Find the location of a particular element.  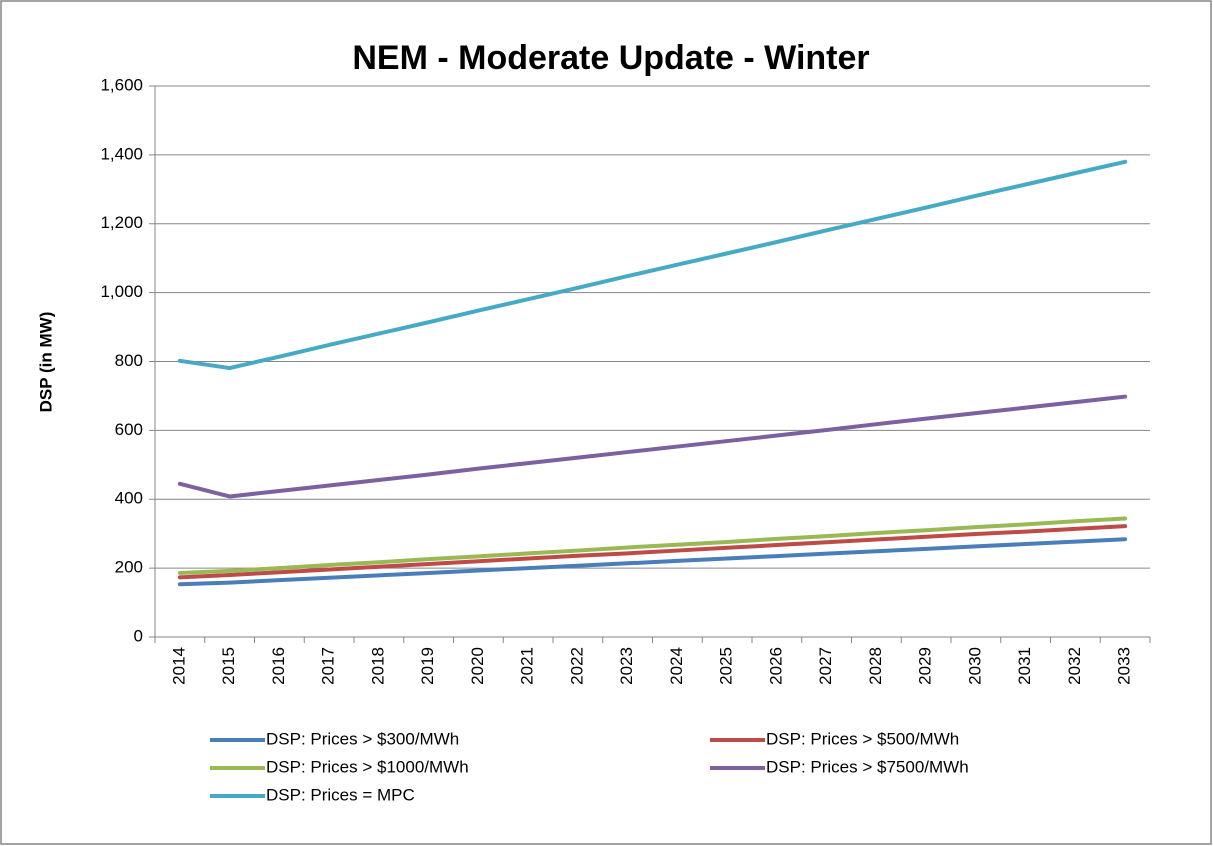

legend-label: DSP: Prices > $300/MWh is located at coordinates (362, 738).